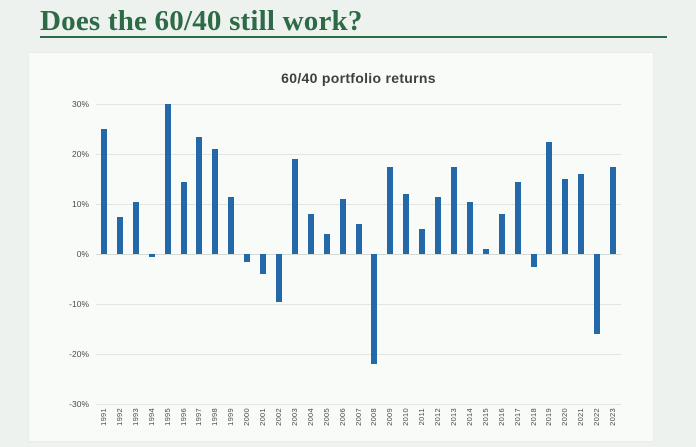 The height and width of the screenshot is (447, 696). I want to click on y-tick-label: -10%, so click(79, 304).